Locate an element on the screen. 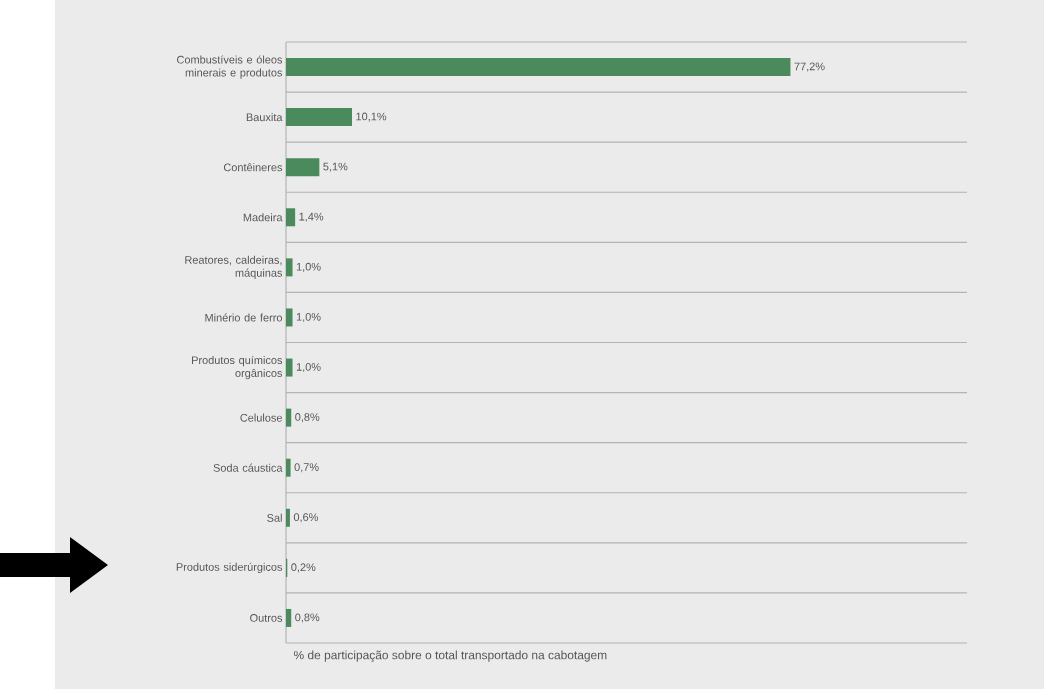 Image resolution: width=1044 pixels, height=689 pixels. y-tick-label: Outros is located at coordinates (266, 618).